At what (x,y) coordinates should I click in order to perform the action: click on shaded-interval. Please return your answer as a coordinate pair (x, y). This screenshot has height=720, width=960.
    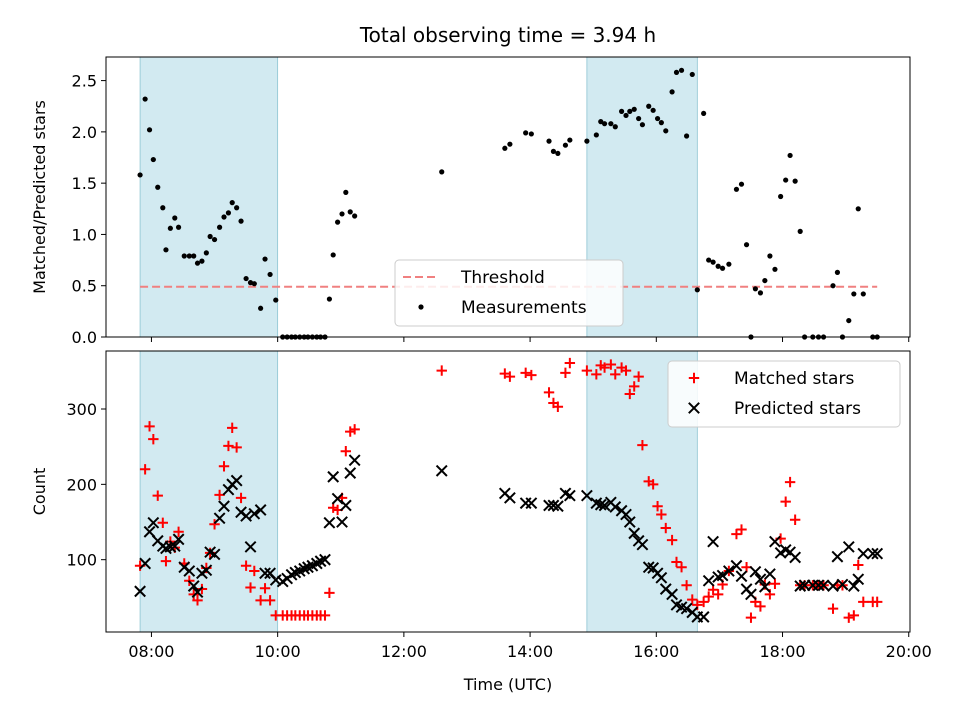
    Looking at the image, I should click on (209, 197).